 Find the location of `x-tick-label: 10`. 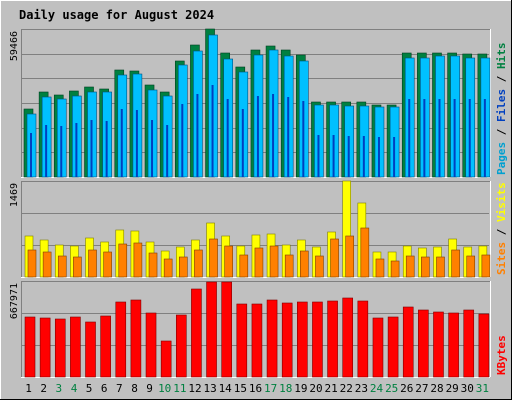

x-tick-label: 10 is located at coordinates (164, 388).